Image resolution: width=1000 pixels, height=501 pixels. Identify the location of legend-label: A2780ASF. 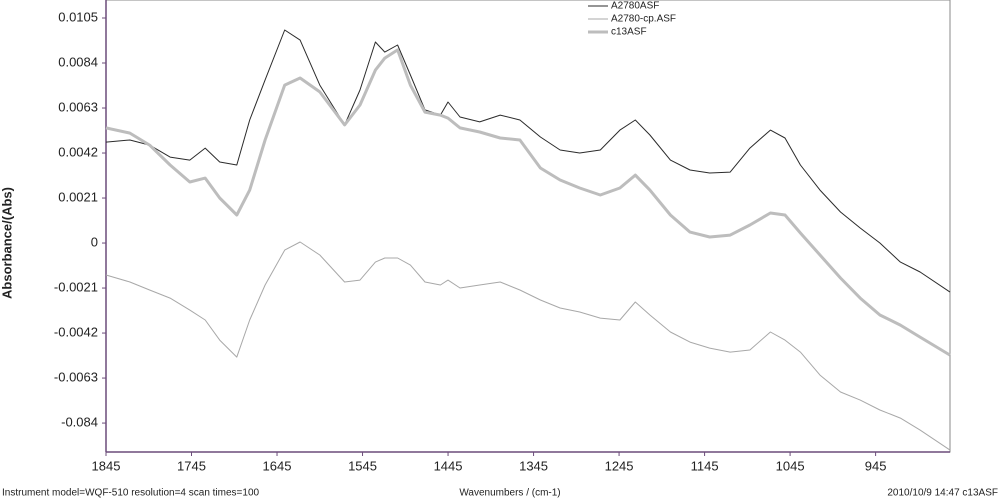
(635, 6).